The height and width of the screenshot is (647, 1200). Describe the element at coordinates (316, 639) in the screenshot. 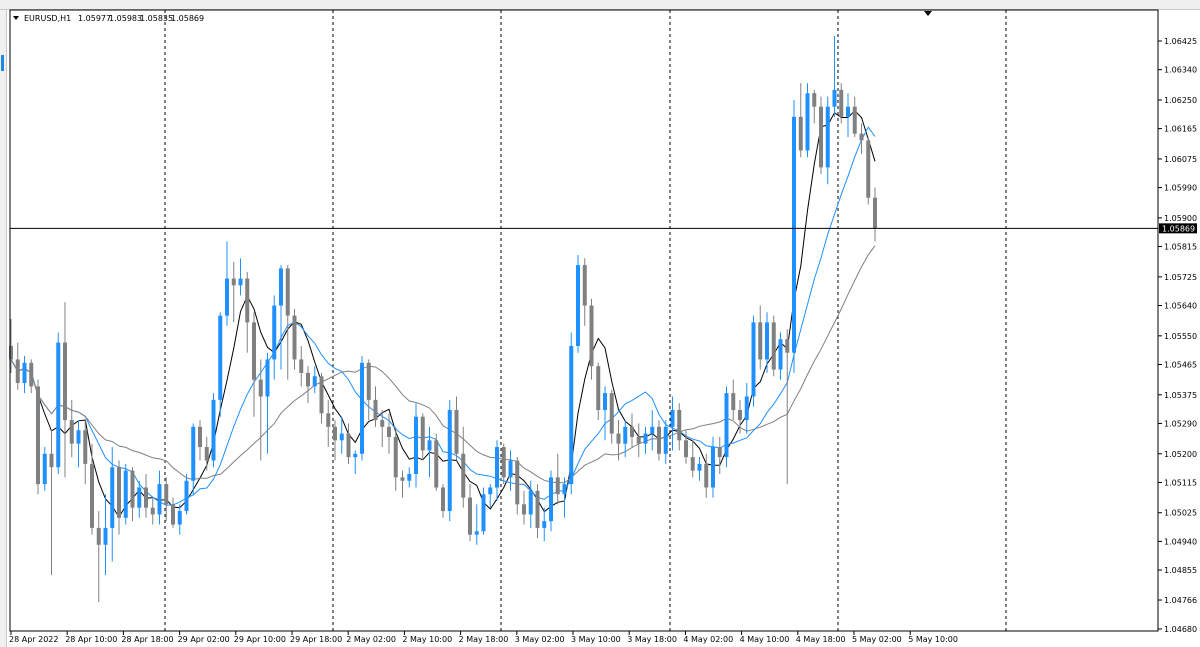

I see `x-tick-label: 29 Apr 18:00` at that location.